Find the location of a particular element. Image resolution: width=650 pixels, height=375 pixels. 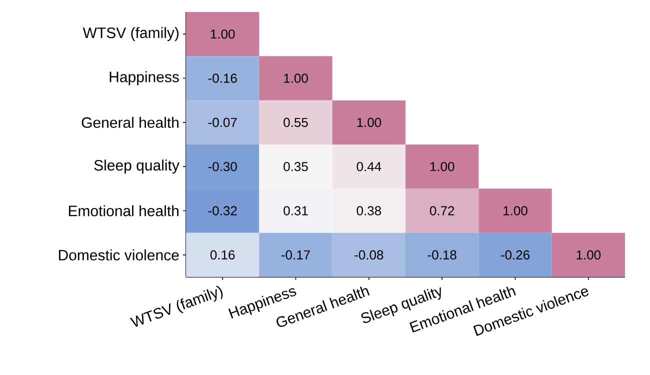

data-label: 0.44 is located at coordinates (369, 167).